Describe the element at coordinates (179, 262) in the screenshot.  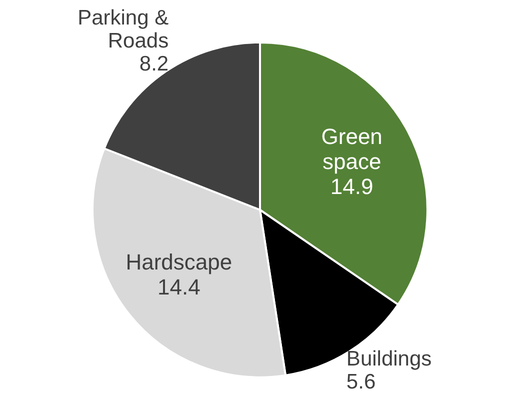
I see `slice-label: Hardscape` at that location.